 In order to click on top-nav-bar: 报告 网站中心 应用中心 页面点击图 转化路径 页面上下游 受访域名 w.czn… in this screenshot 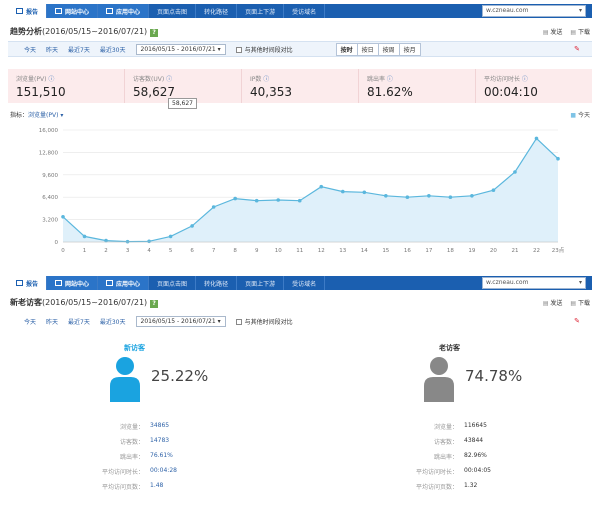, I will do `click(300, 11)`.